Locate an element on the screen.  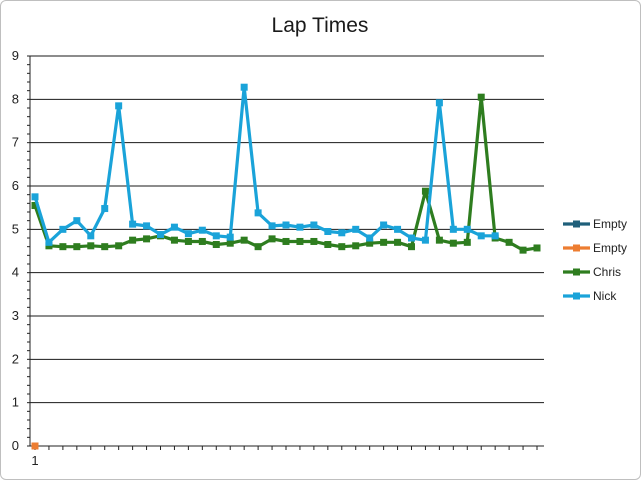
series-empty is located at coordinates (35, 446).